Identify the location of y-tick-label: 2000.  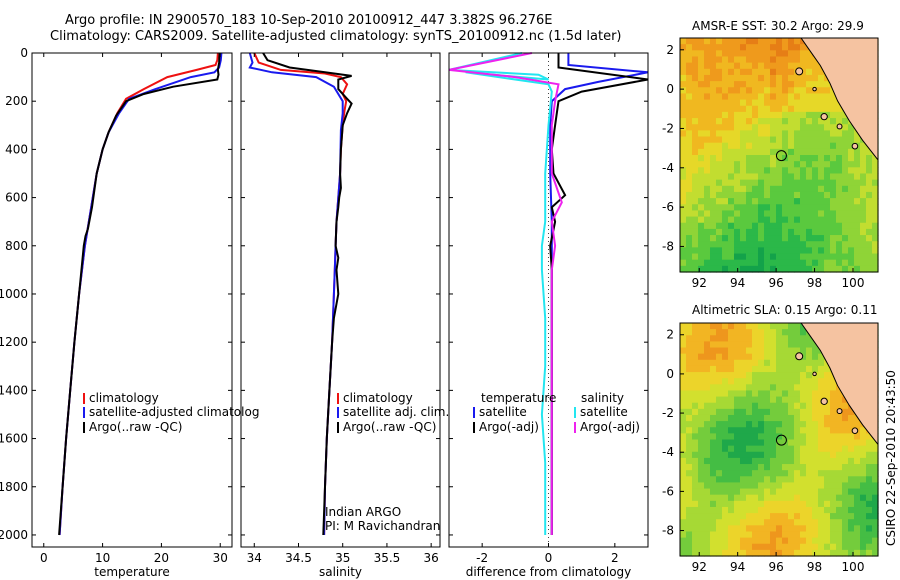
(14, 535).